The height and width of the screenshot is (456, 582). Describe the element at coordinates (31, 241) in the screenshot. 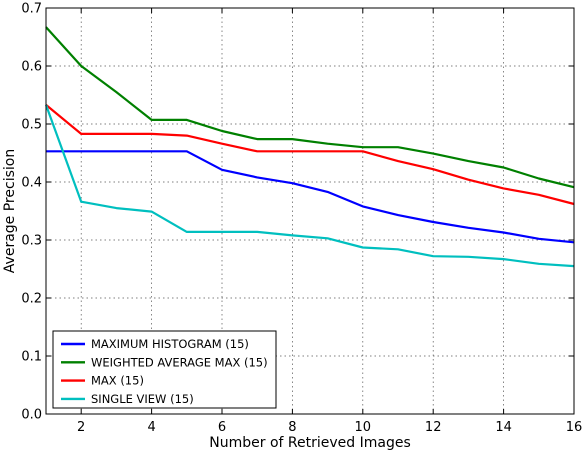

I see `y-tick-label: 0.3` at that location.